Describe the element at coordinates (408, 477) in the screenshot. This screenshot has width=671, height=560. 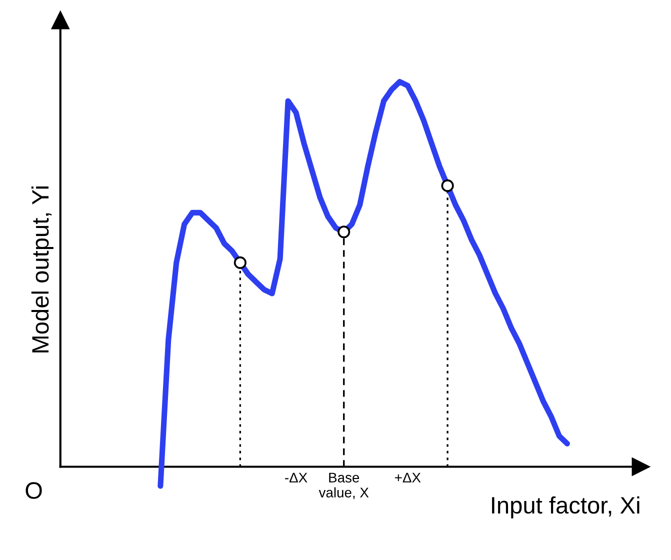
I see `x-tick-label: +ΔX` at that location.